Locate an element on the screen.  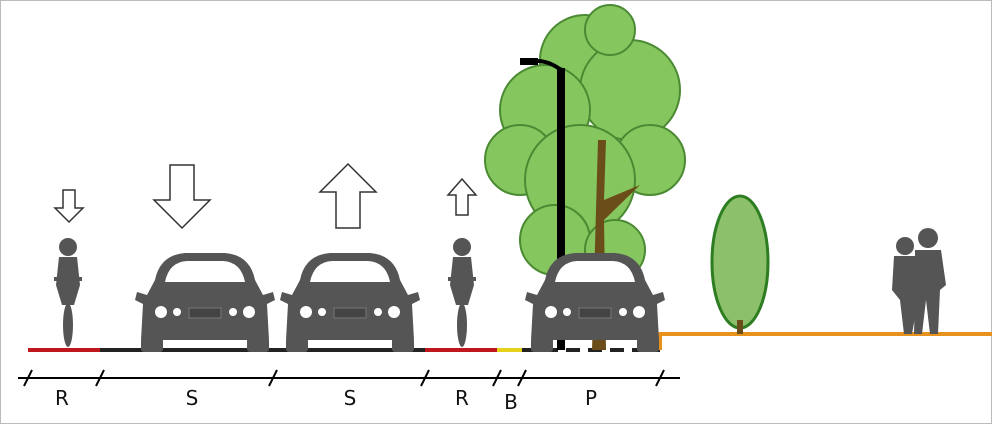
bush is located at coordinates (740, 264).